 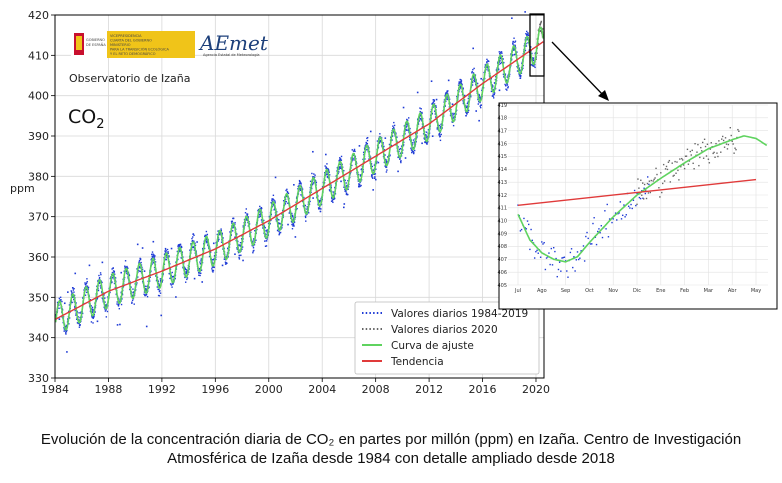 I want to click on inset-x-tick-label: Ago, so click(x=542, y=291).